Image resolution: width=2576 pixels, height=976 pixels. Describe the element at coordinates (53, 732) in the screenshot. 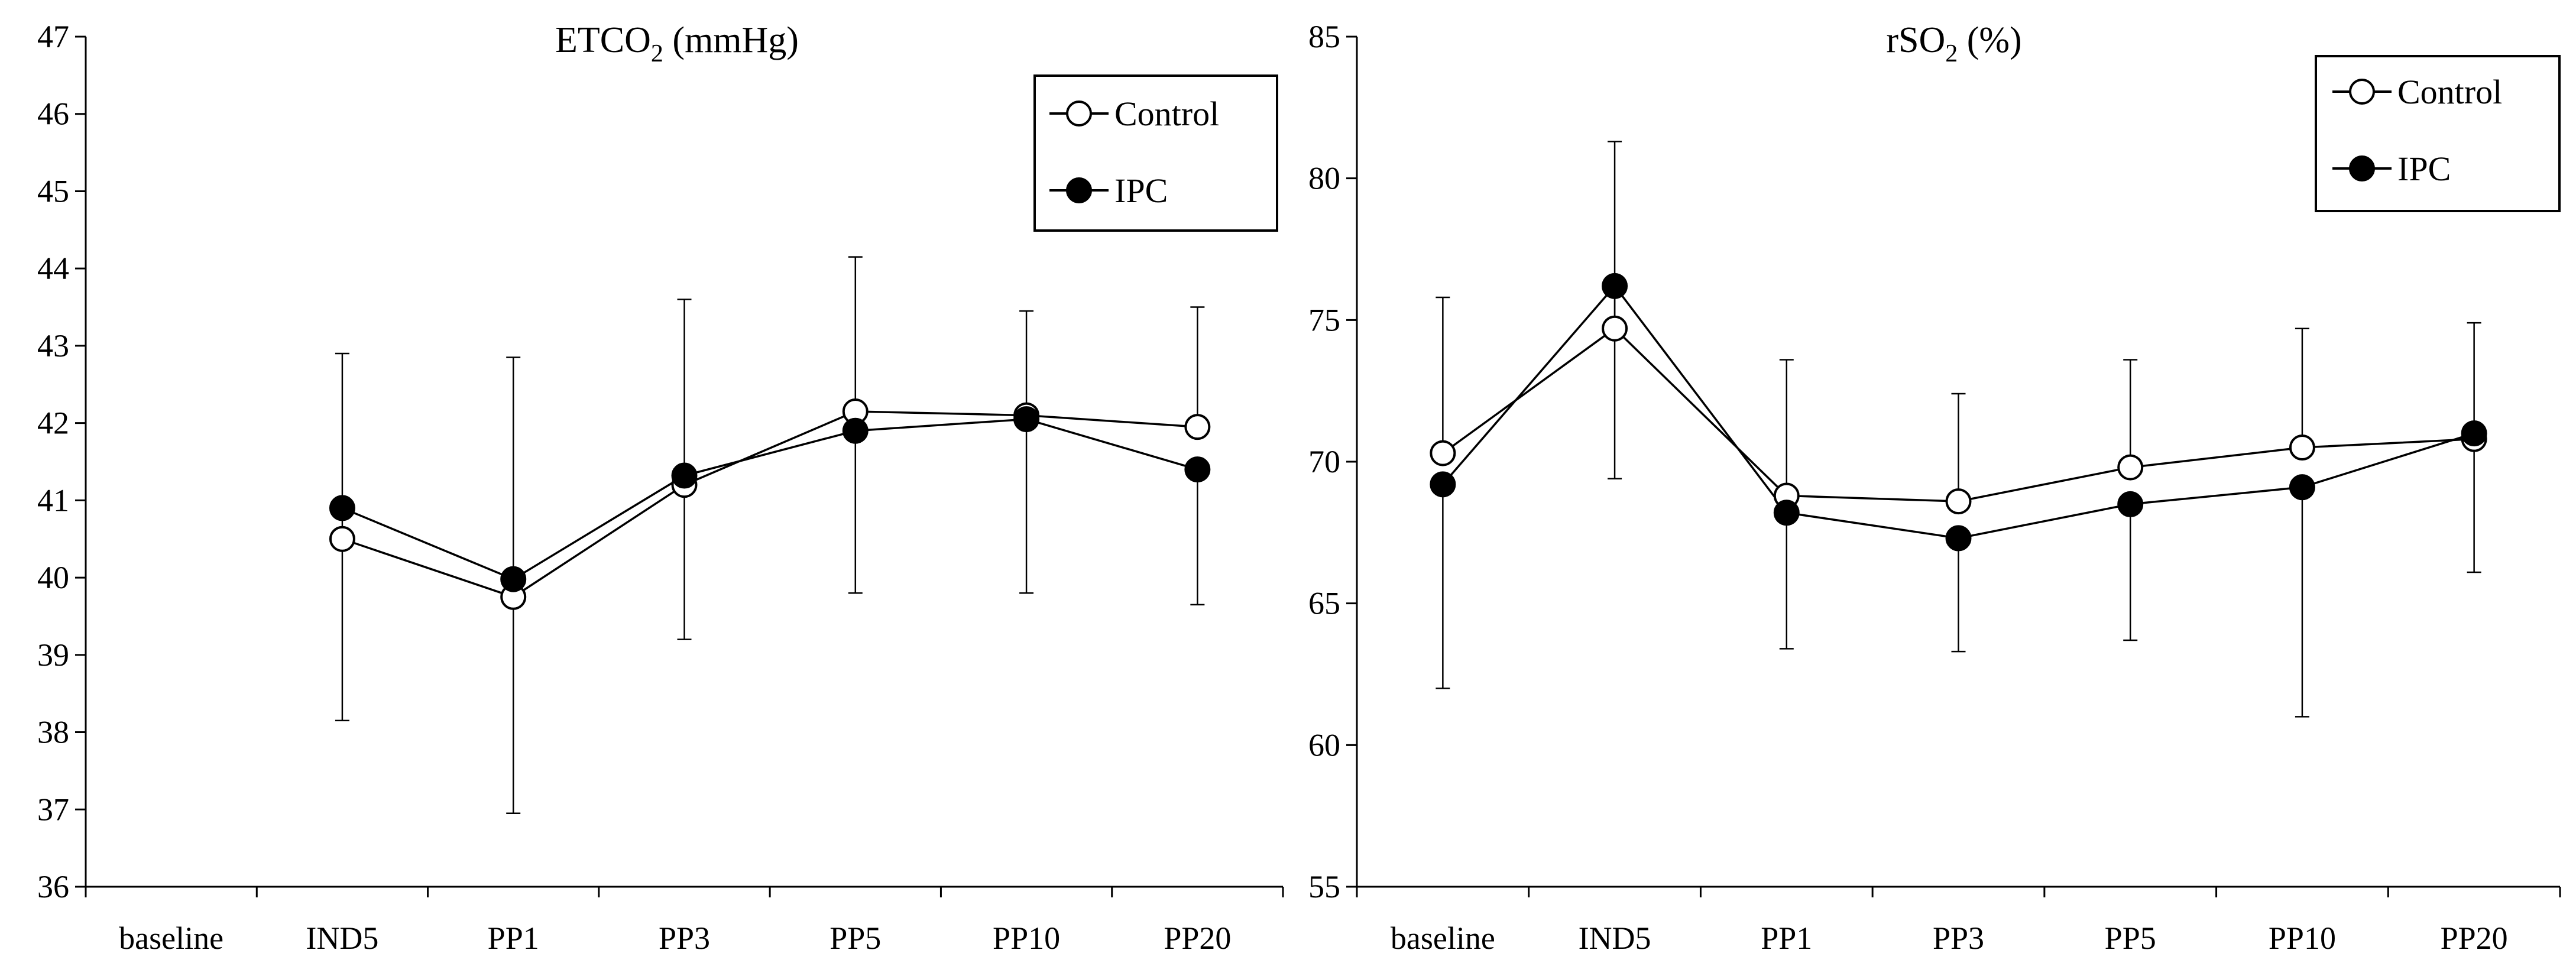

I see `y-tick-label: 38` at that location.